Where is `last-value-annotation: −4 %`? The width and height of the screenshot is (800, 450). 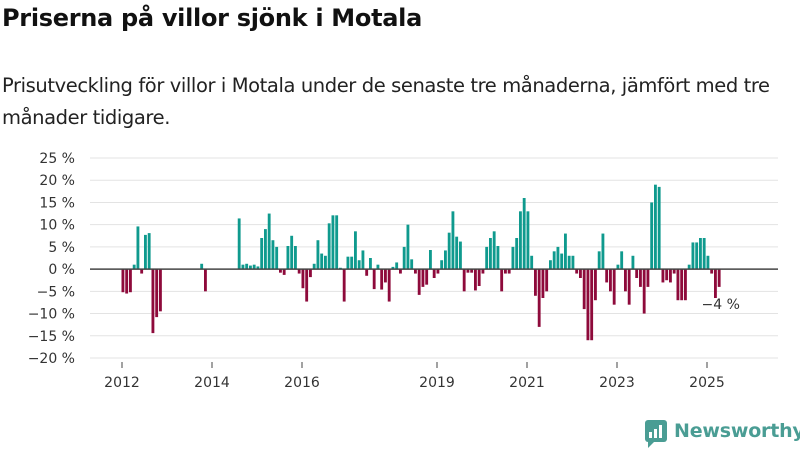
last-value-annotation: −4 % is located at coordinates (721, 305).